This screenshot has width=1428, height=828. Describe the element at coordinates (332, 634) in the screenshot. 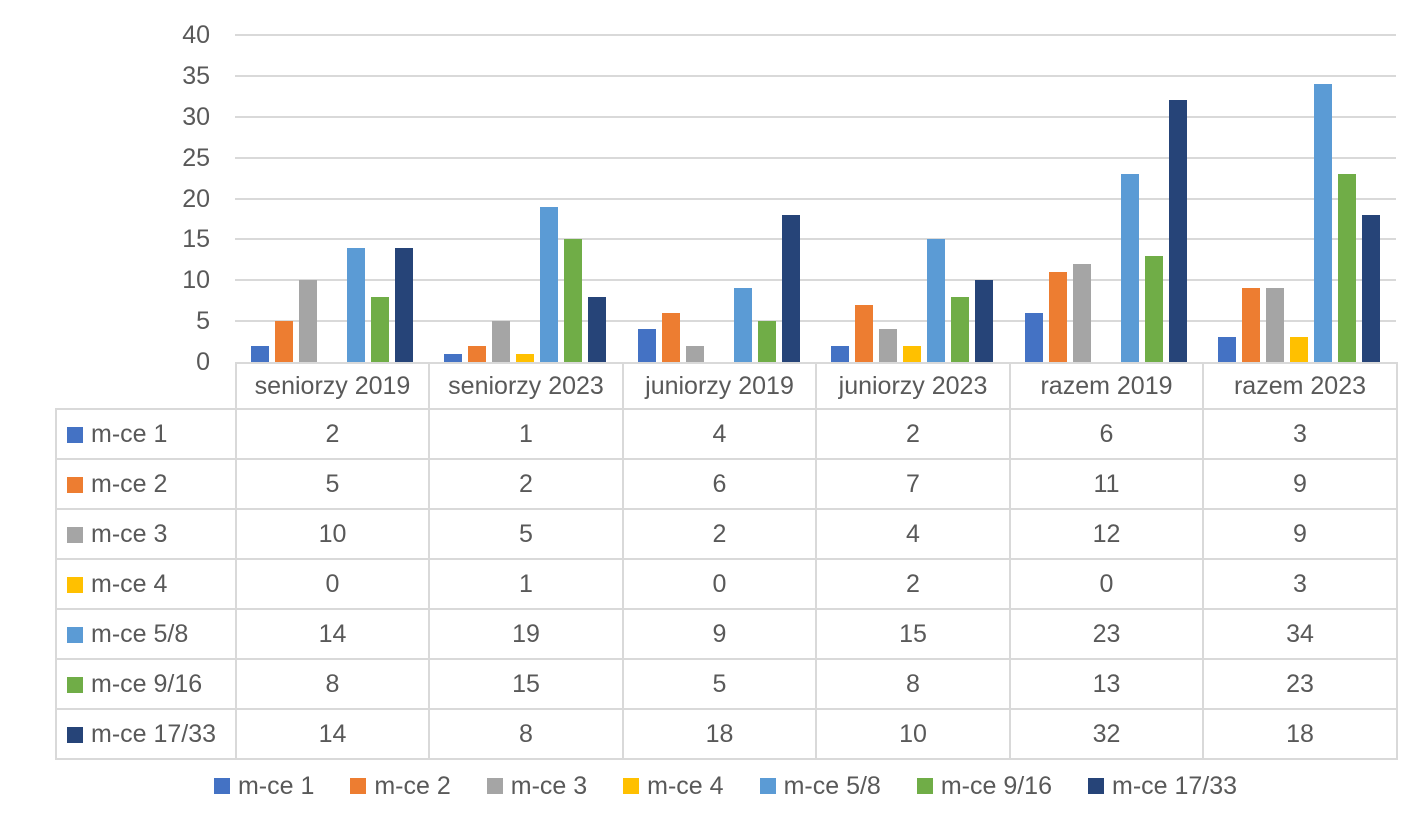

I see `table-cell-value: 14` at that location.